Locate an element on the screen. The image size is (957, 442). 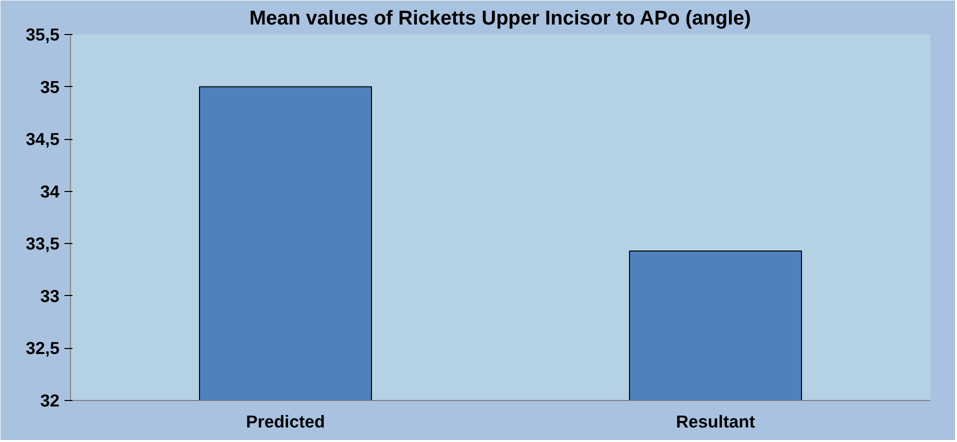
y-tick-label: 32,5 is located at coordinates (43, 348).